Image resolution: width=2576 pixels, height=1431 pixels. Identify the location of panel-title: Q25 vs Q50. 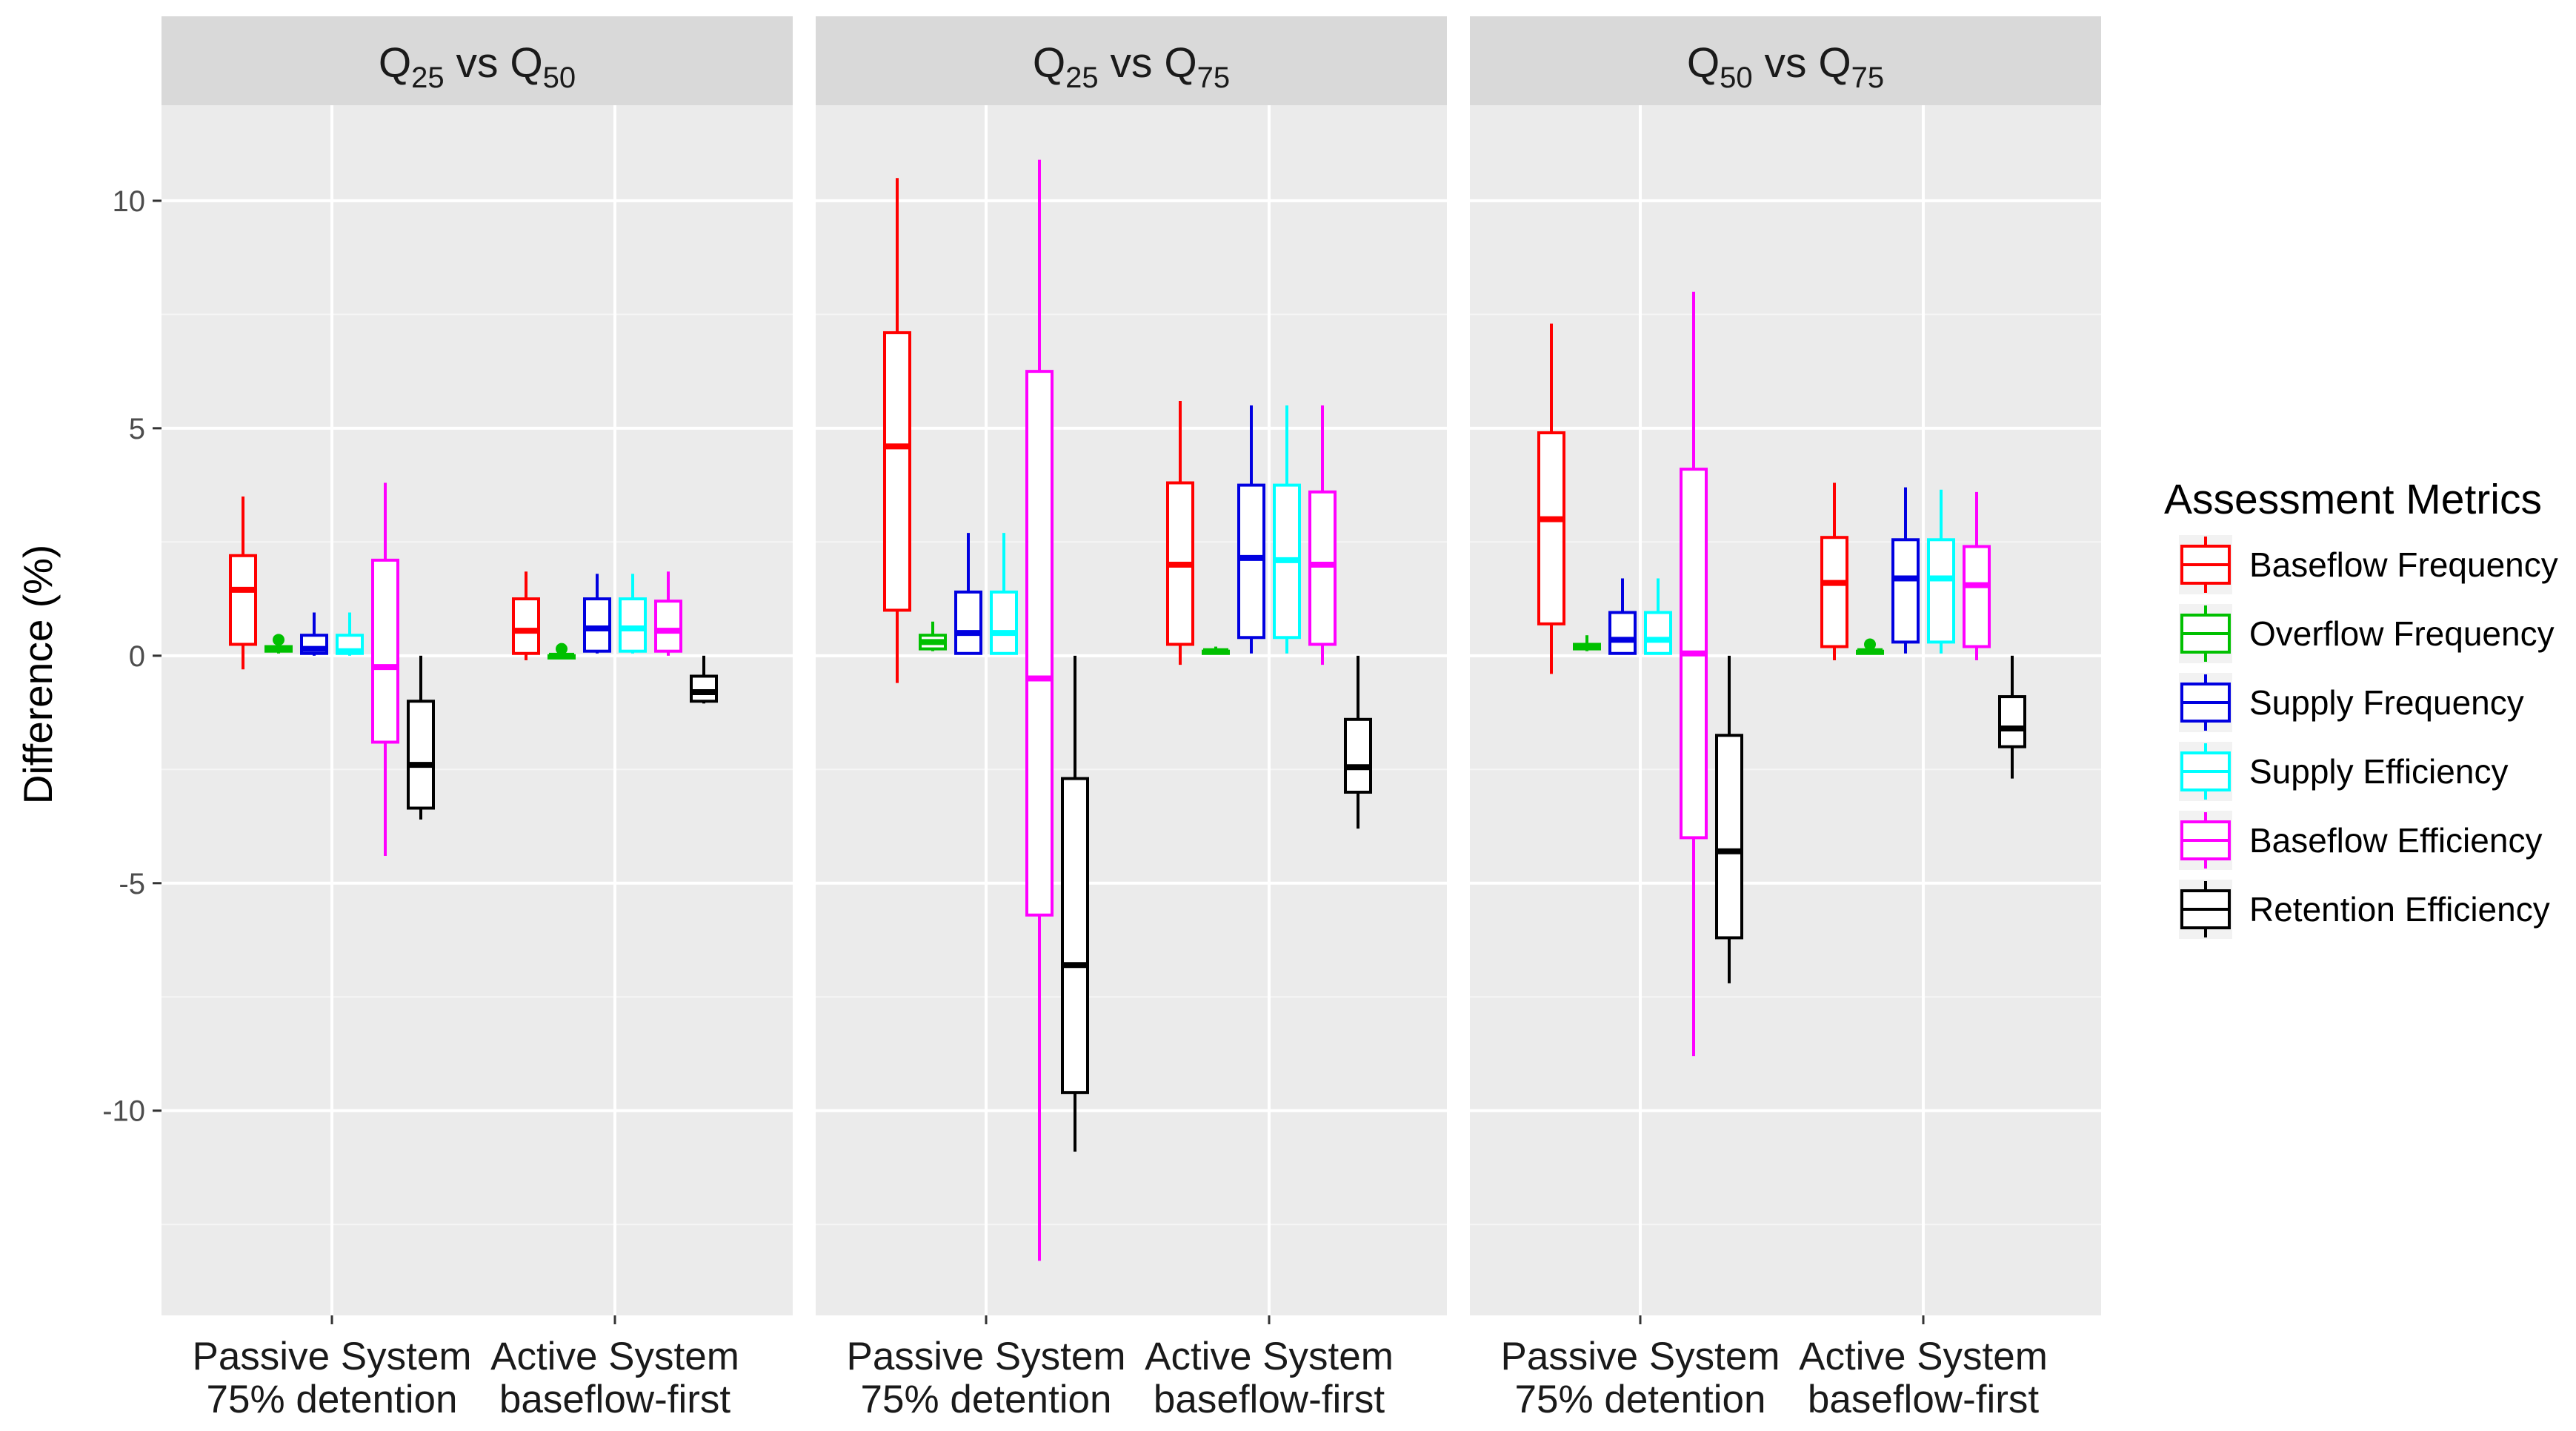
(477, 66).